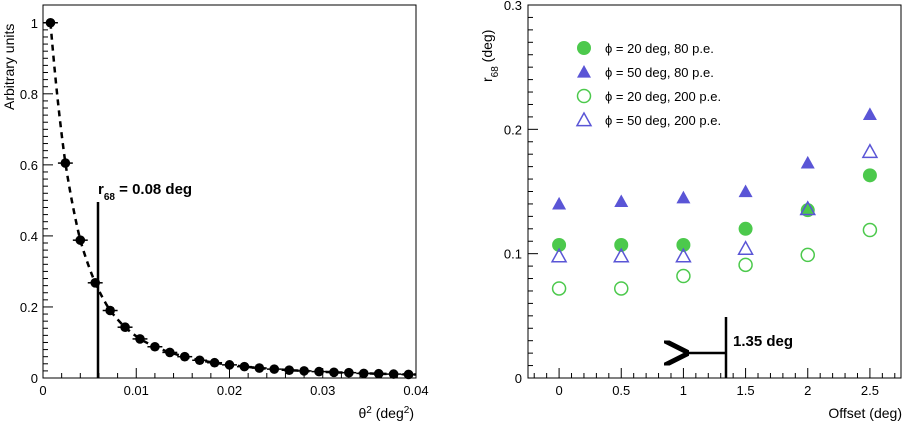 The width and height of the screenshot is (903, 425). What do you see at coordinates (865, 413) in the screenshot?
I see `right-x-axis-label: Offset (deg)` at bounding box center [865, 413].